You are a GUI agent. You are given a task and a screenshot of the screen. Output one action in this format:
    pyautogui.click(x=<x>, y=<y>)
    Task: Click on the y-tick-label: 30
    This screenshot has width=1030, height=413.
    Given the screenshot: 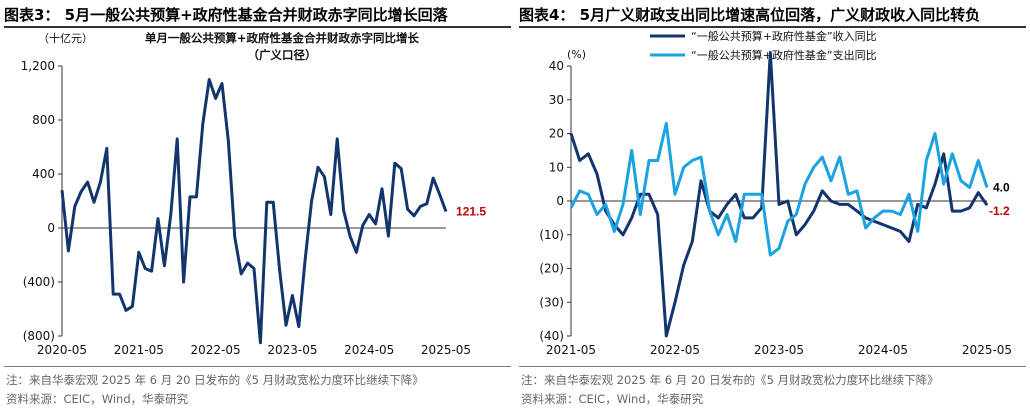 What is the action you would take?
    pyautogui.click(x=556, y=100)
    